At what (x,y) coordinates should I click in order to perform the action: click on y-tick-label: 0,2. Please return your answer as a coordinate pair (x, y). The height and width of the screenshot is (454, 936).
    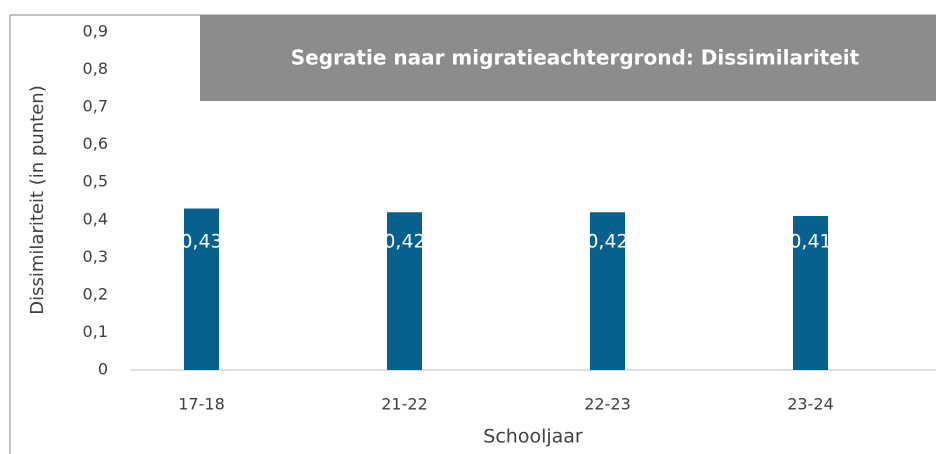
    Looking at the image, I should click on (95, 293).